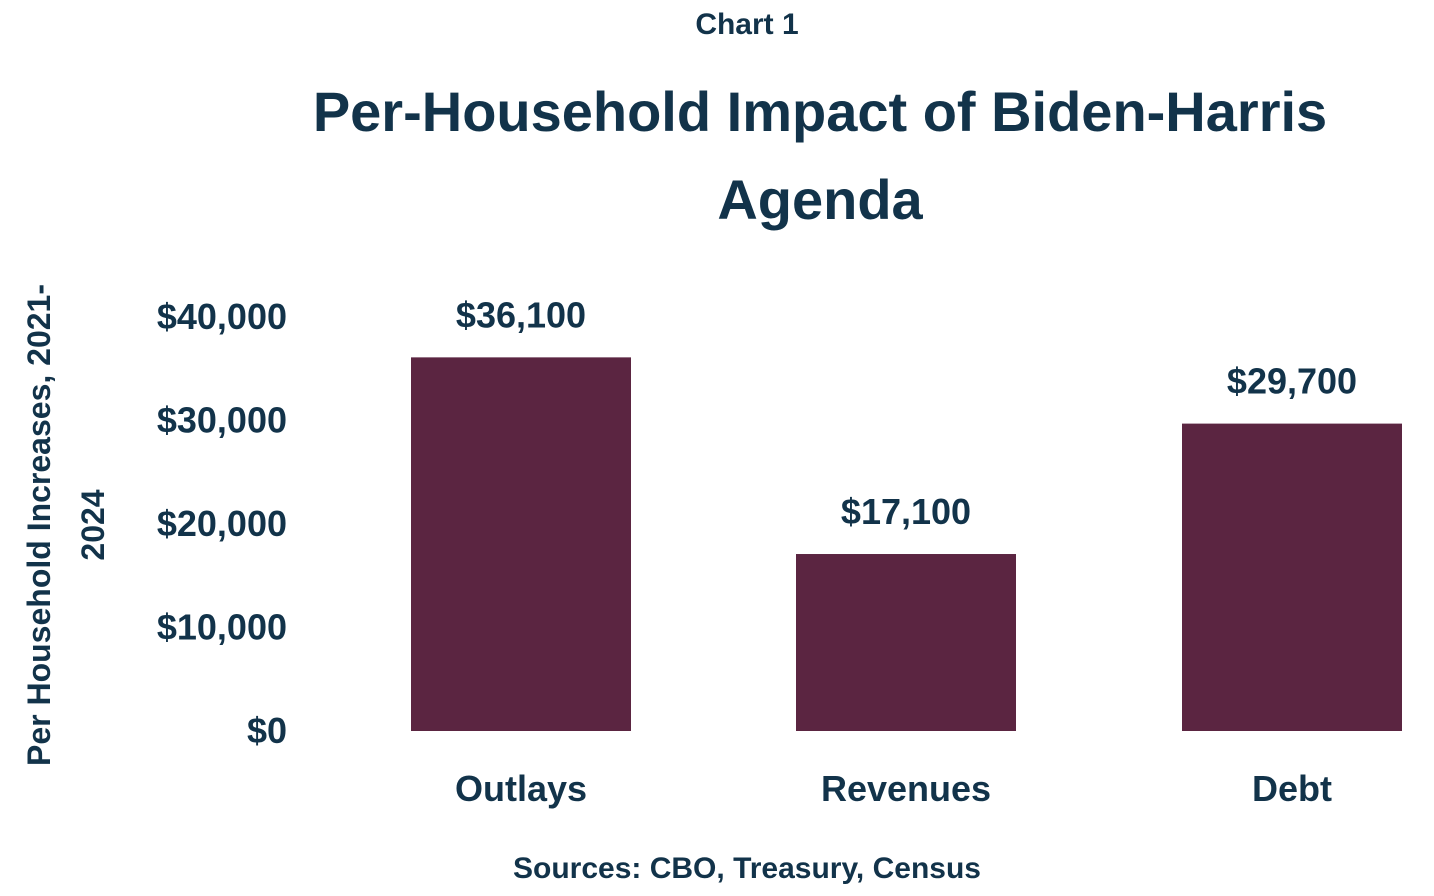  I want to click on y-tick-label: $10,000, so click(222, 627).